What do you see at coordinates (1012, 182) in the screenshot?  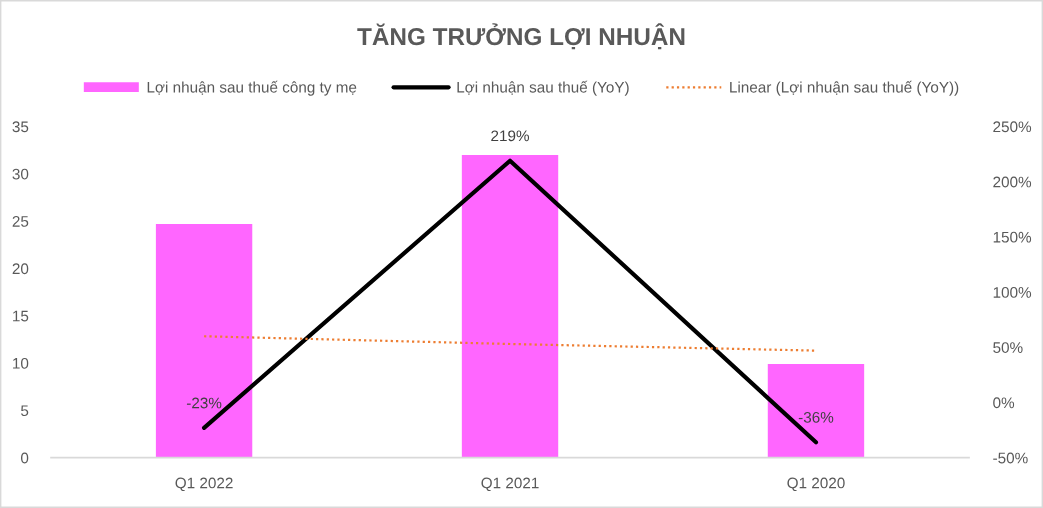 I see `y2-tick-label: 200%` at bounding box center [1012, 182].